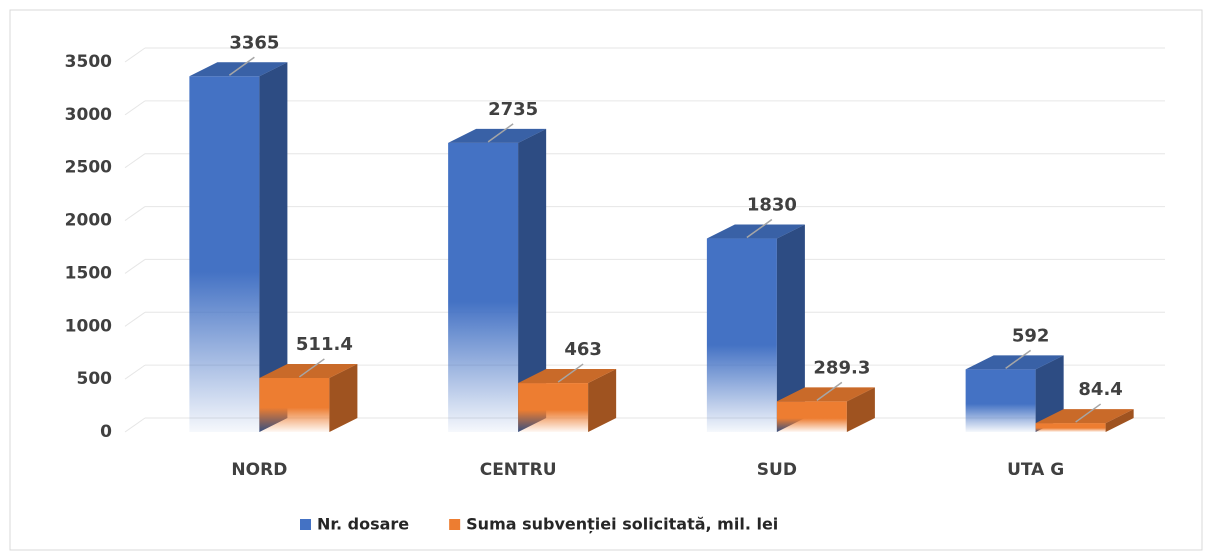  What do you see at coordinates (259, 470) in the screenshot?
I see `x-tick-label: NORD` at bounding box center [259, 470].